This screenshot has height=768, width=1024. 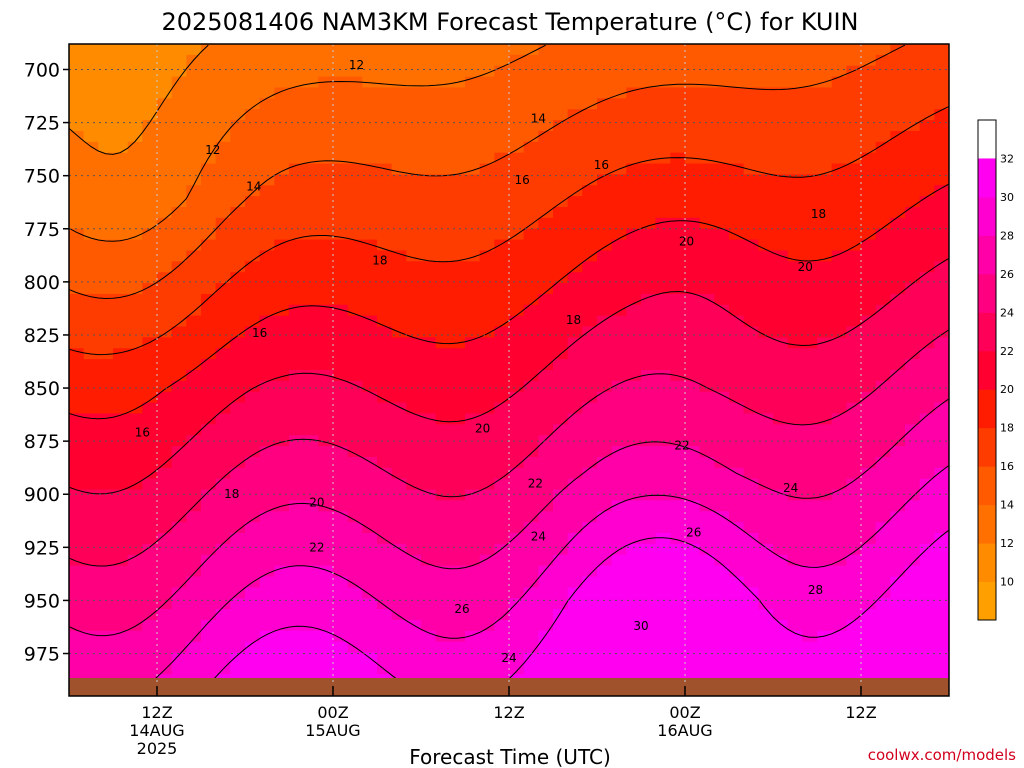 I want to click on colorbar-tick-label: 10, so click(x=1007, y=582).